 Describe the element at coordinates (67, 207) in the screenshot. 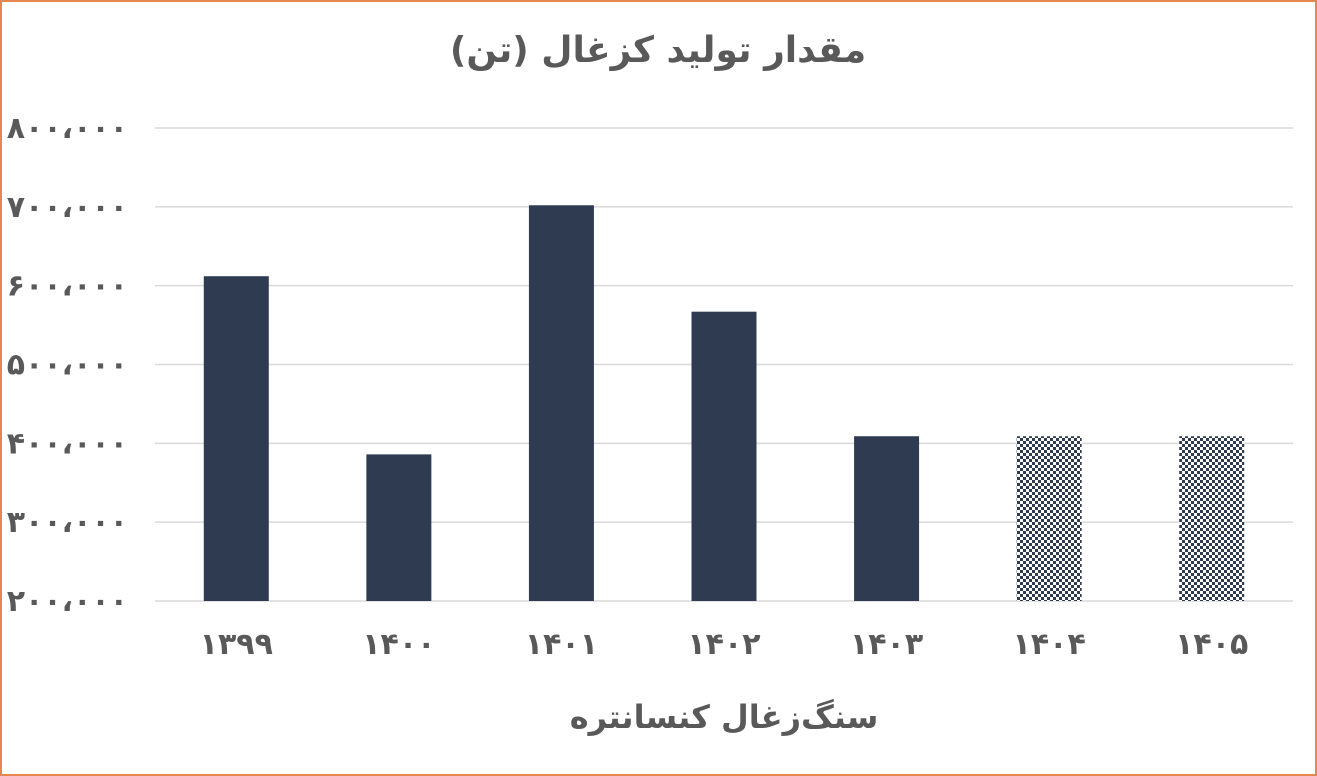

I see `y-tick-label: ۷۰۰،۰۰۰` at that location.